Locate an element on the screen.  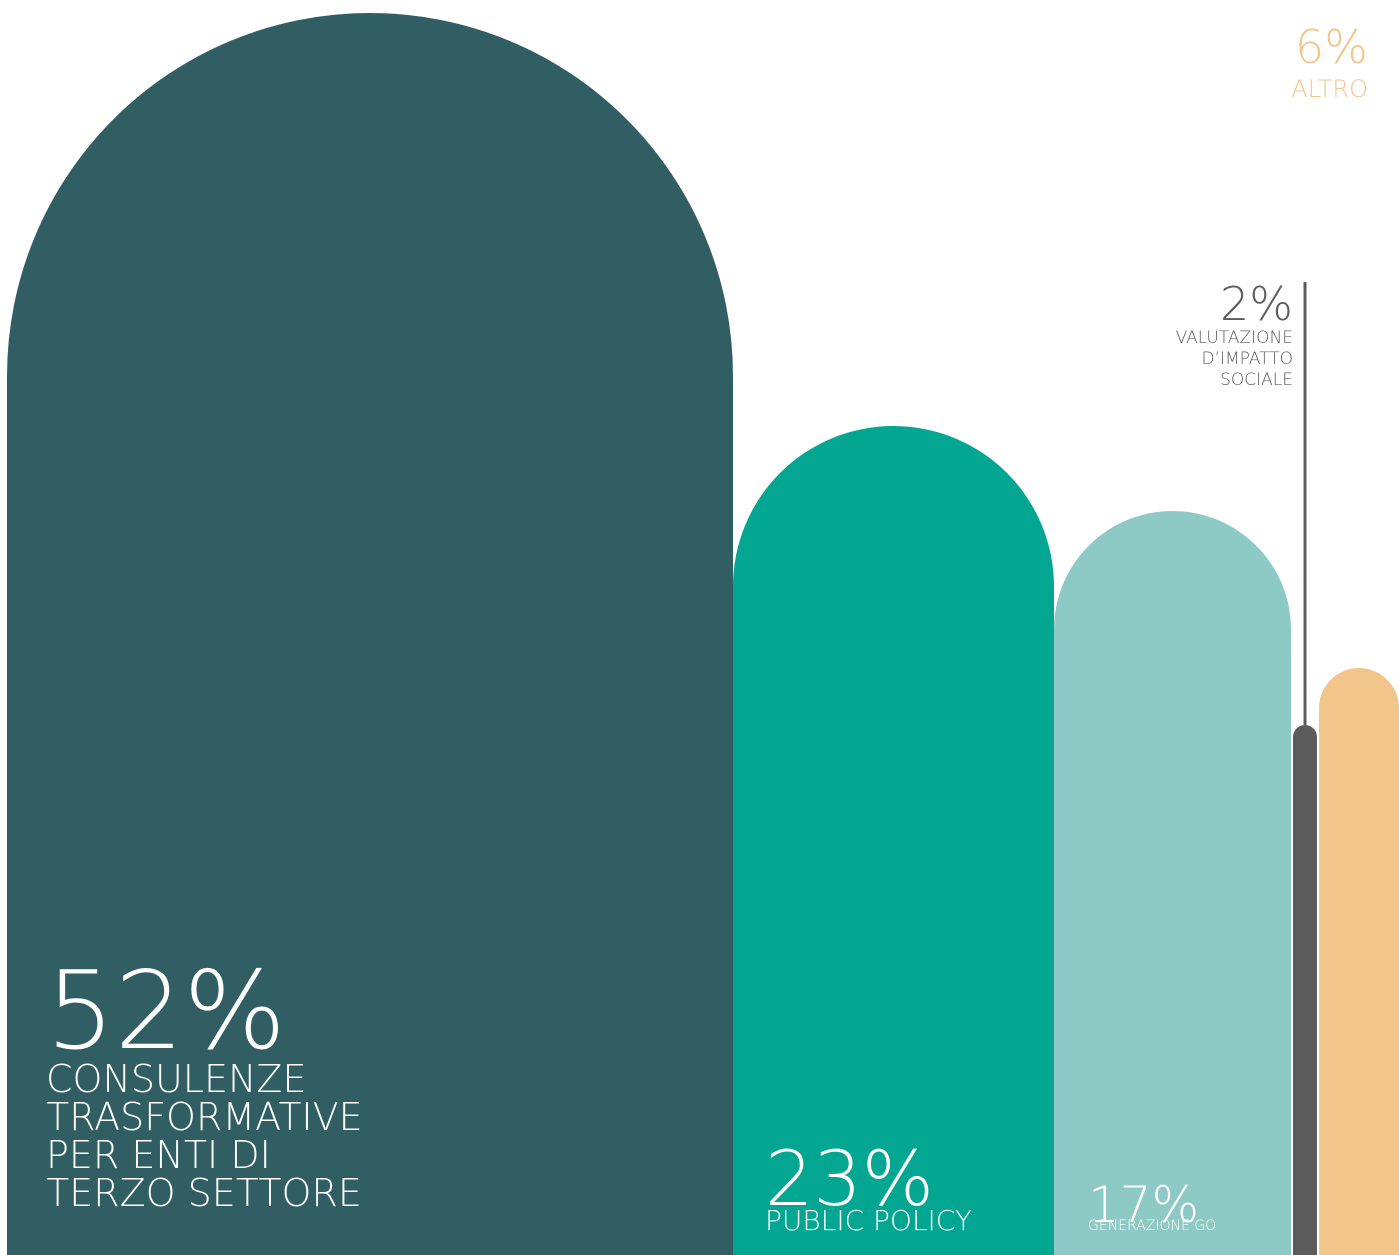
bar-valutazione-d-impatto-sociale is located at coordinates (1305, 990).